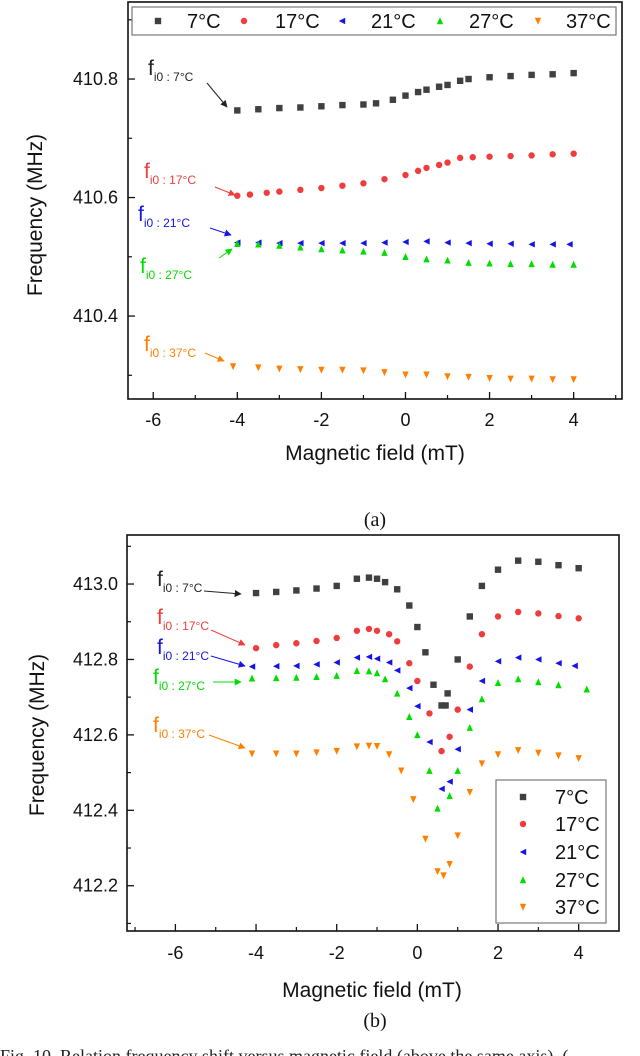 The height and width of the screenshot is (1056, 640). What do you see at coordinates (417, 633) in the screenshot?
I see `series-7c` at bounding box center [417, 633].